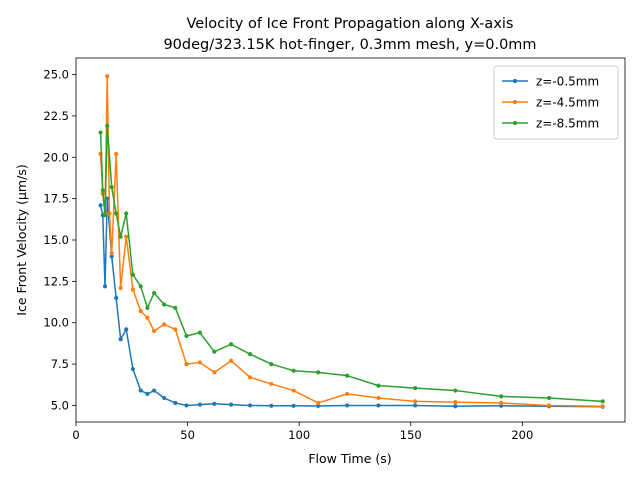 The image size is (640, 480). I want to click on x-tick-label: 100, so click(299, 435).